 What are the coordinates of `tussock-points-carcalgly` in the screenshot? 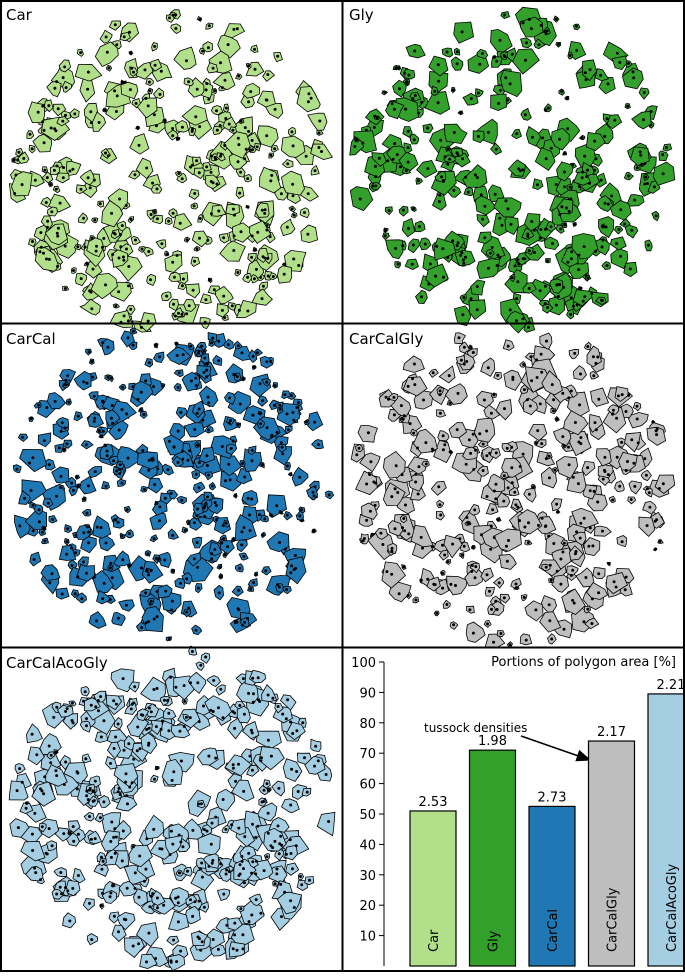 It's located at (510, 491).